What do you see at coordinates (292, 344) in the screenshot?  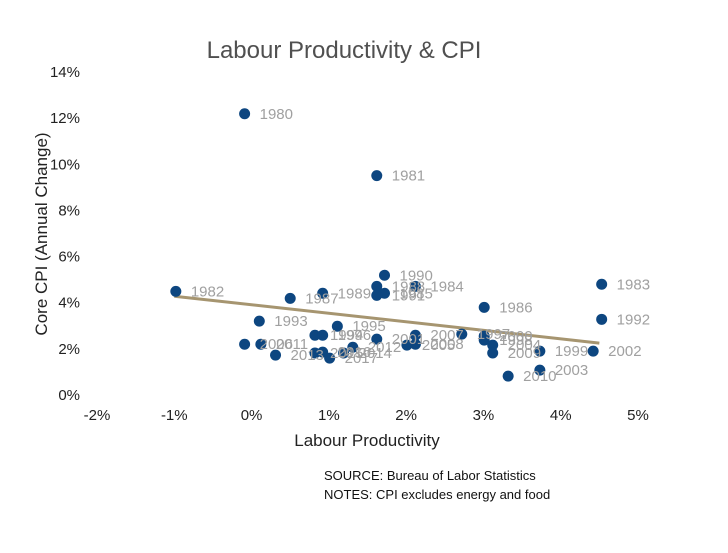 I see `point-label: 2011` at bounding box center [292, 344].